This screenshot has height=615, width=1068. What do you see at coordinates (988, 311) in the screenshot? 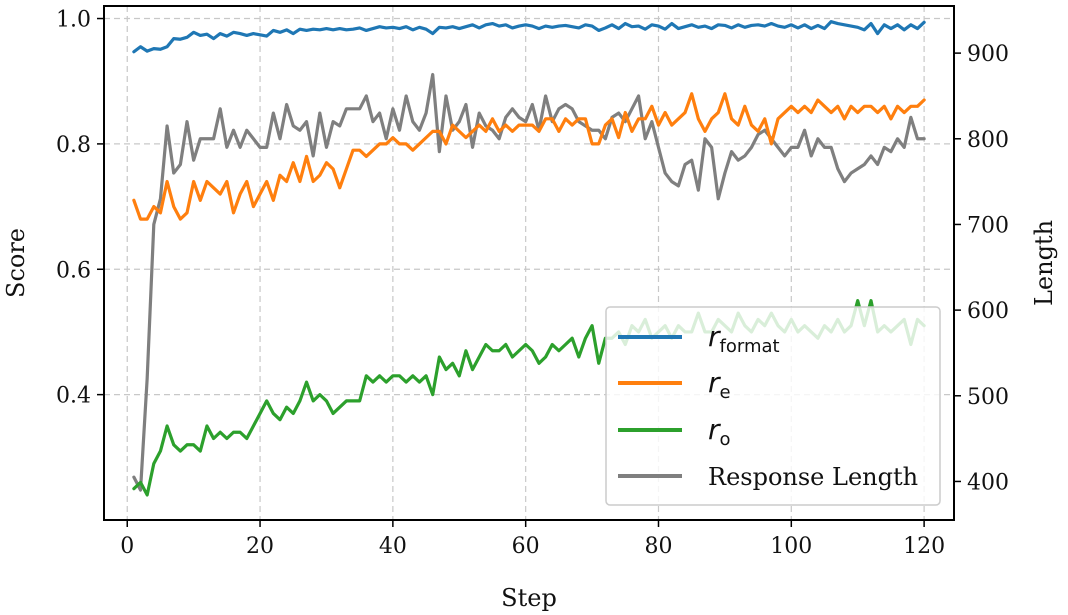
I see `y-right-tick-label: 600` at bounding box center [988, 311].